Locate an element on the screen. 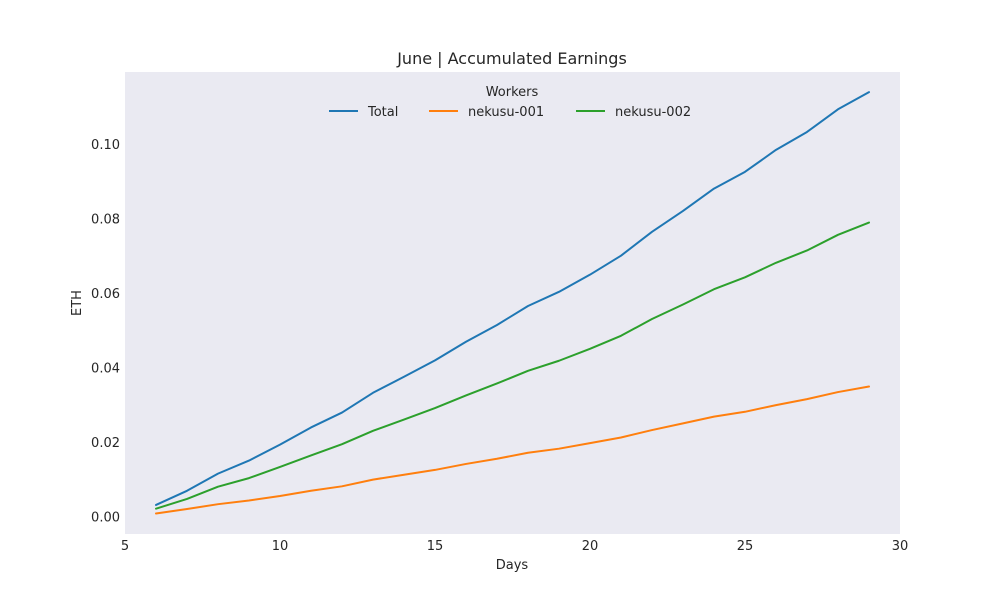  x-tick-label: 25 is located at coordinates (745, 546).